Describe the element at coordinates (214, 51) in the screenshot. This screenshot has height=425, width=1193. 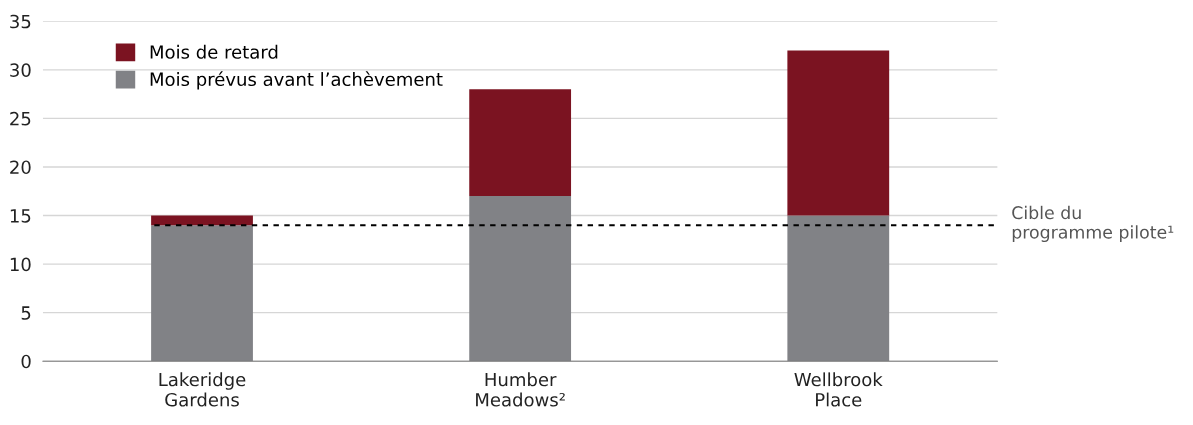
I see `legend-label: Mois de retard` at that location.